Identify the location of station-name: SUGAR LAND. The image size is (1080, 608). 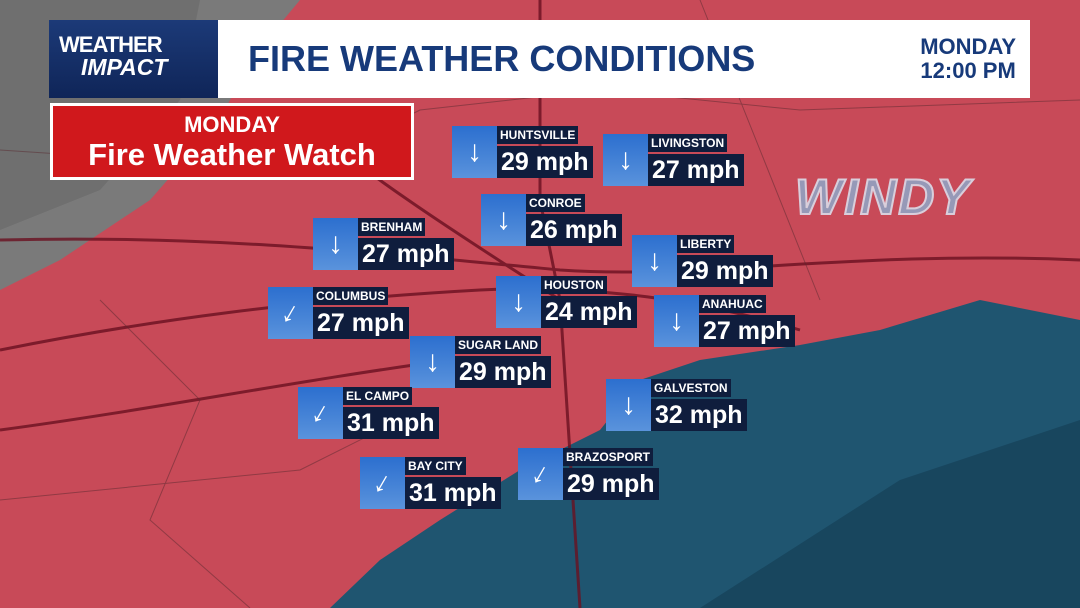
(498, 345).